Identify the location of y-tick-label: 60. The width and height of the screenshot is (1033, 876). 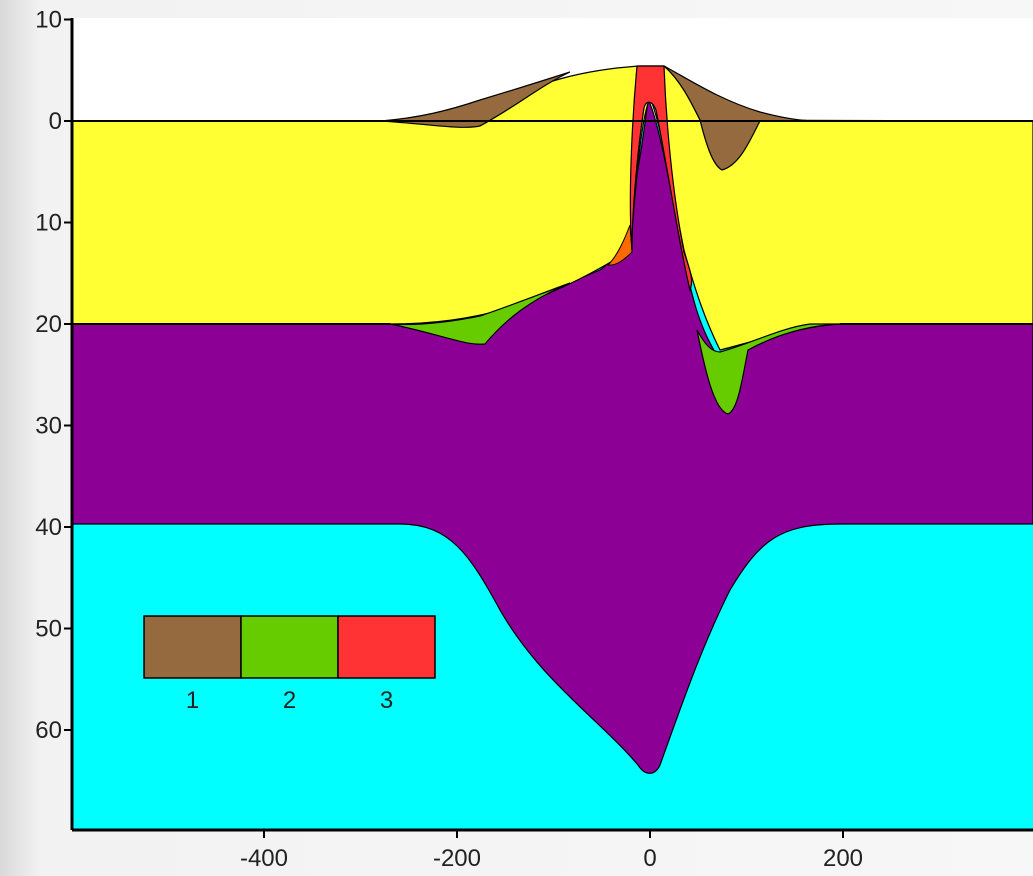
(48, 730).